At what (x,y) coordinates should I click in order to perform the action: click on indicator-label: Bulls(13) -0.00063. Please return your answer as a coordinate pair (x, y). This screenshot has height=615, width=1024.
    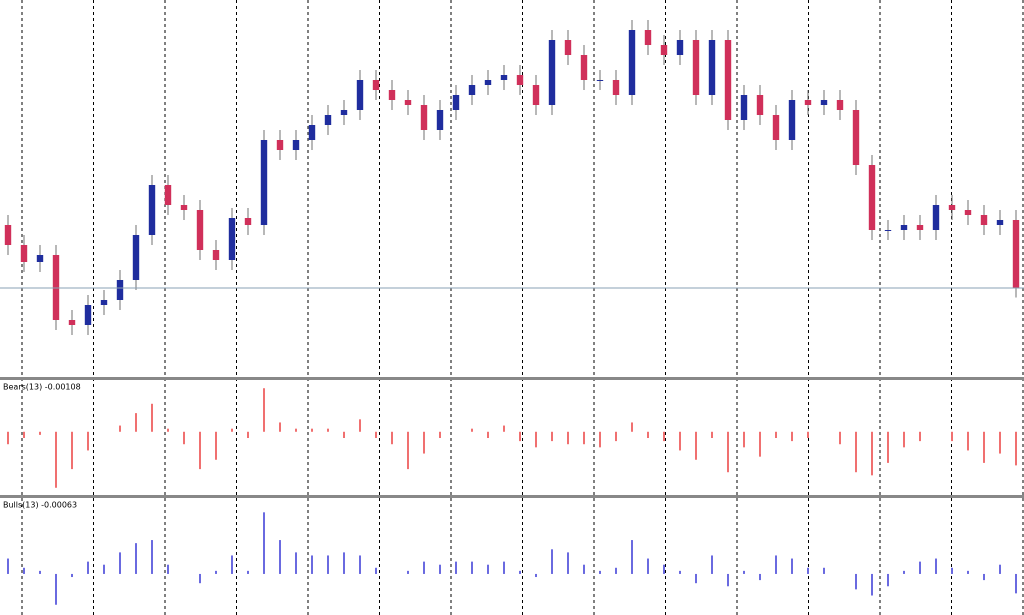
    Looking at the image, I should click on (40, 505).